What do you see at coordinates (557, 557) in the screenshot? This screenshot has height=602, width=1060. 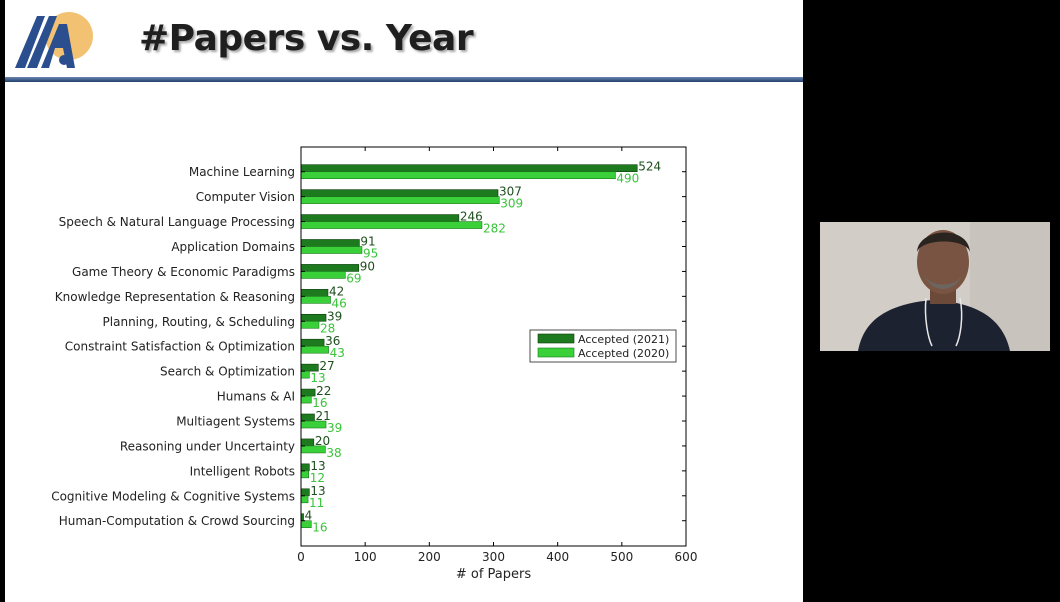 I see `x-tick-label: 400` at bounding box center [557, 557].